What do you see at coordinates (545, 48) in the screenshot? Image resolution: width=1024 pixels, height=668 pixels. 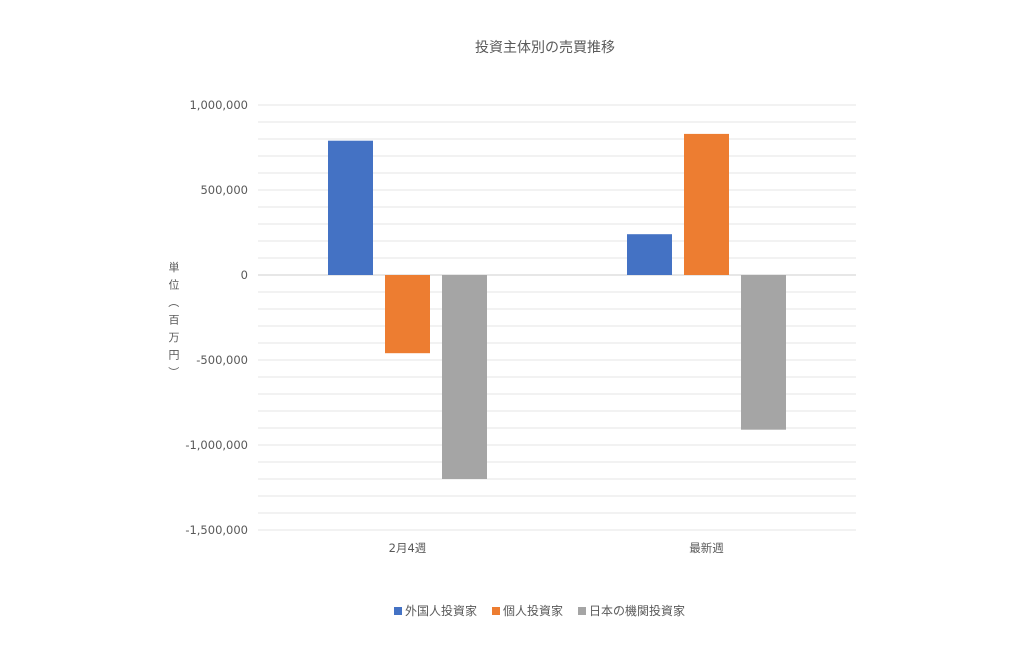 I see `chart-title: 投資主体別の売買推移` at bounding box center [545, 48].